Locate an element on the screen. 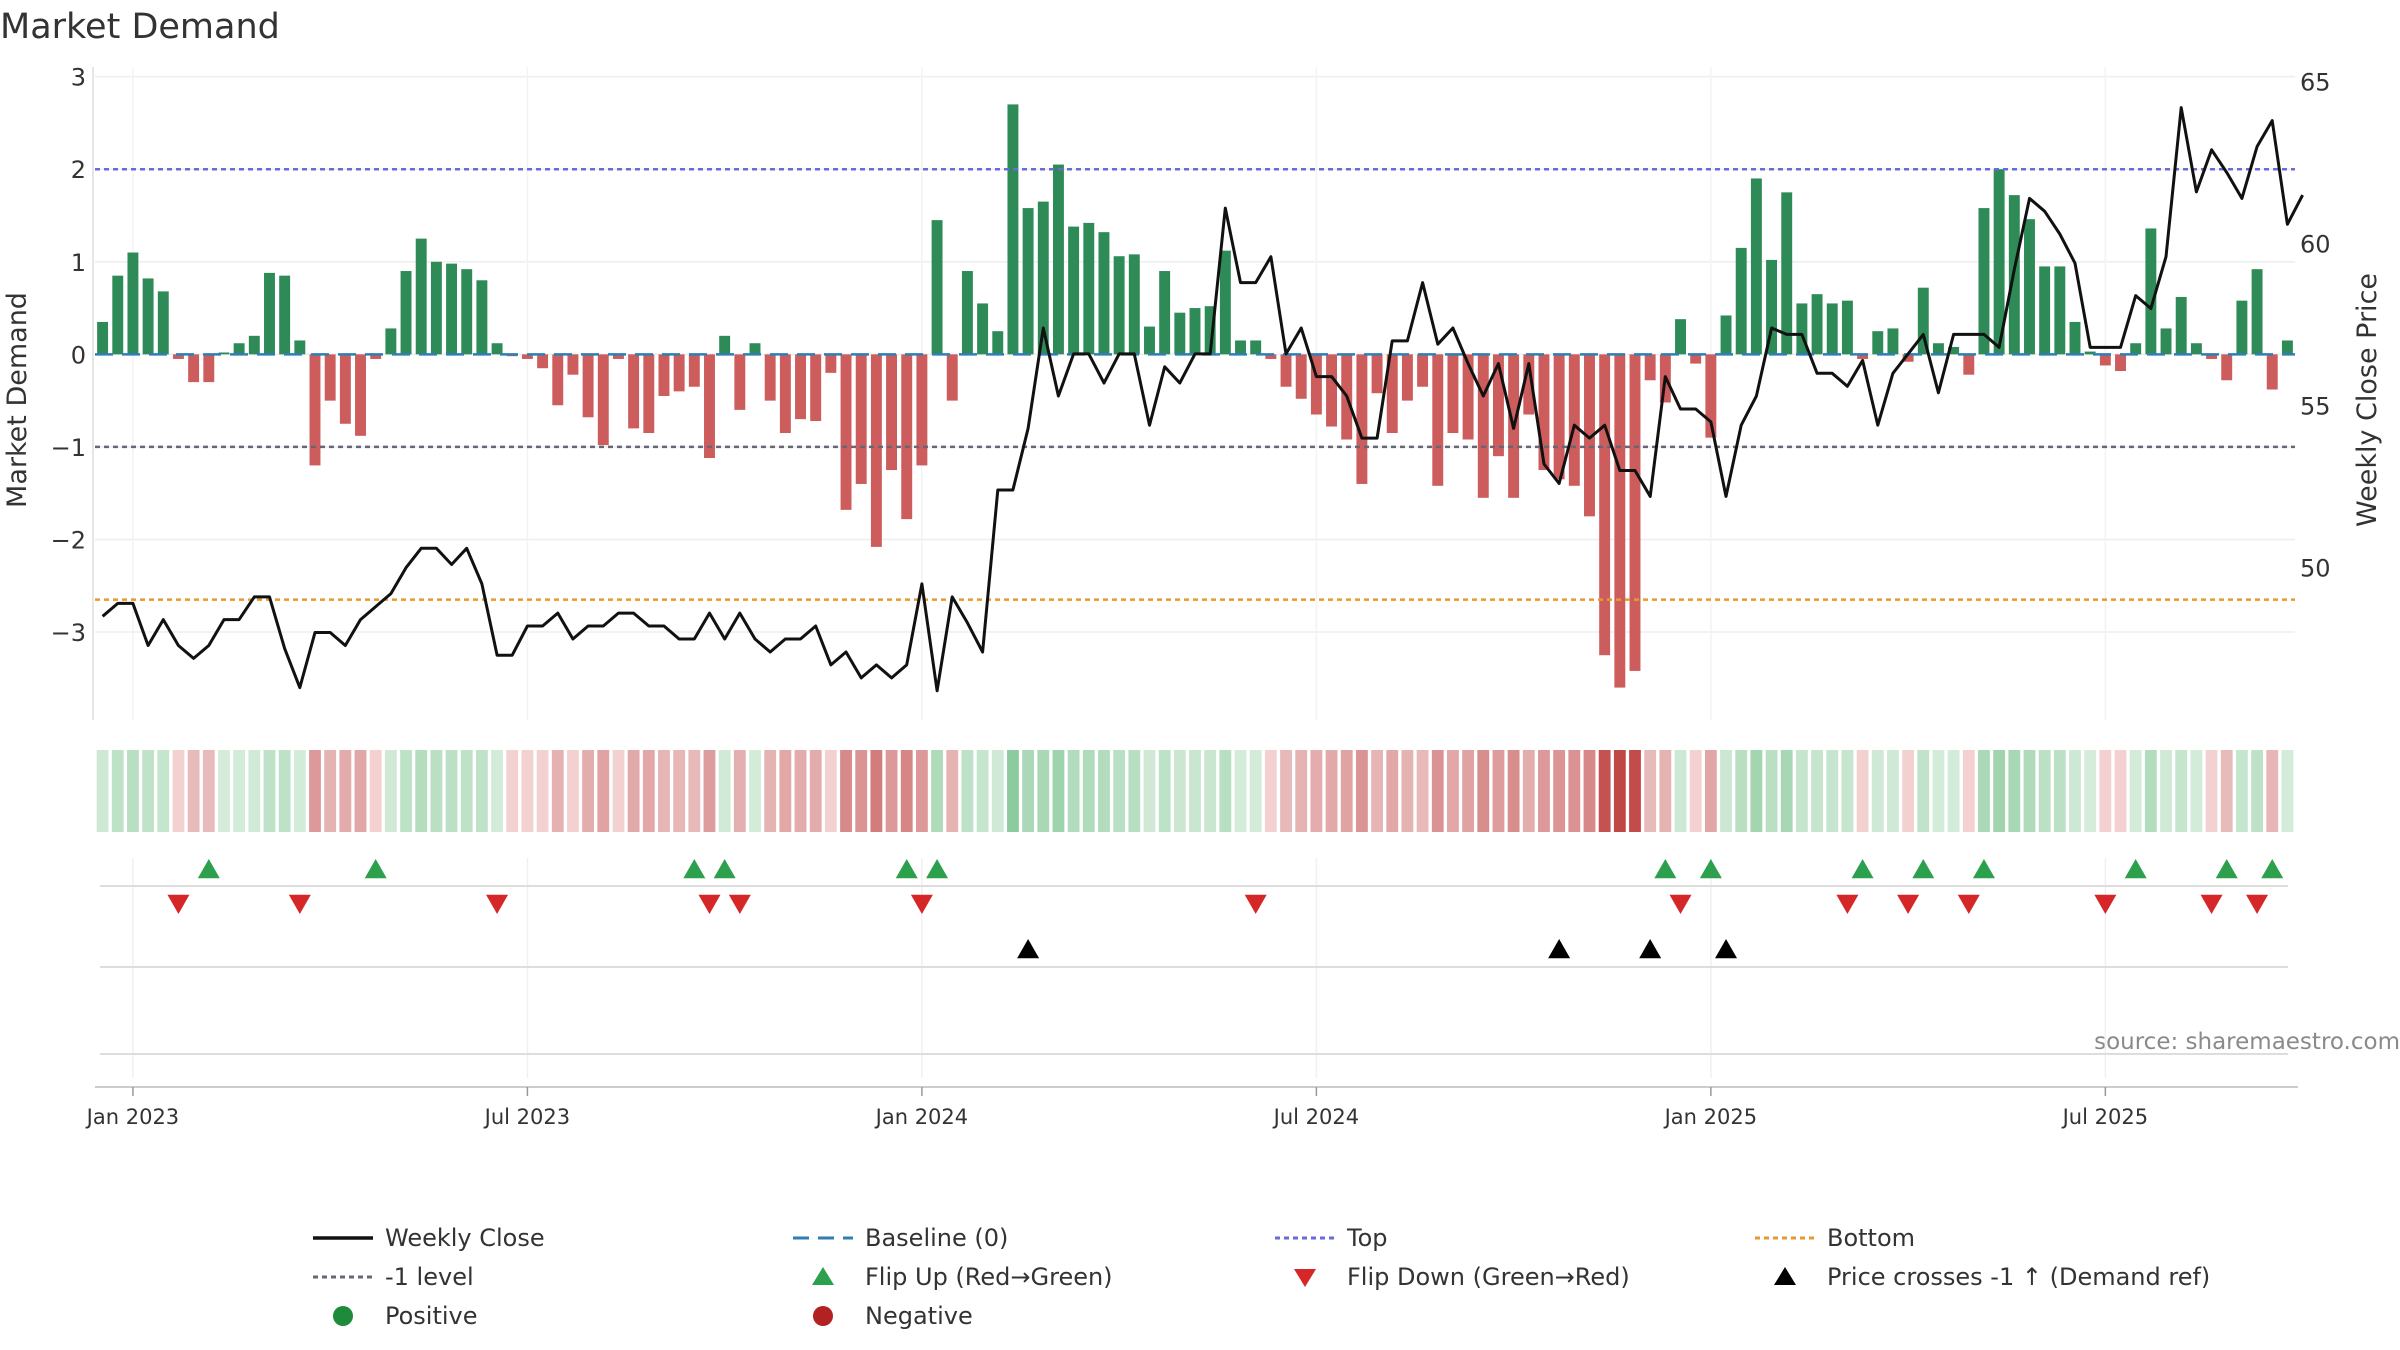  y-tick-label: 0 is located at coordinates (78, 355).